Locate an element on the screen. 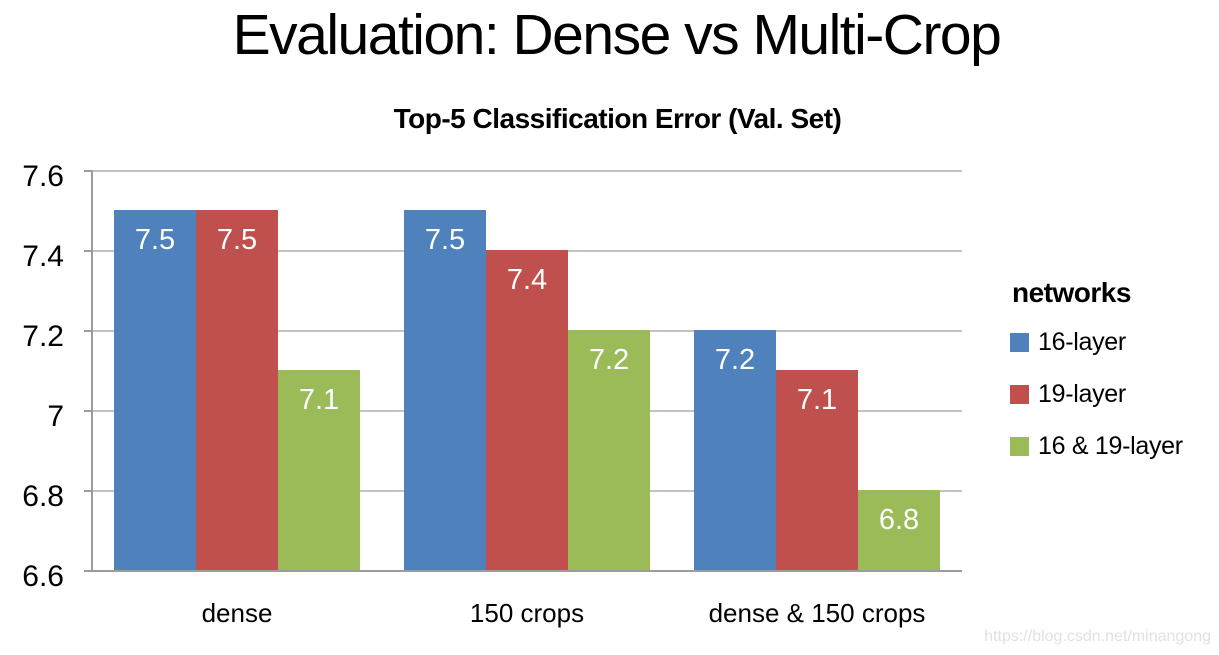  legend-label: 16 & 19-layer is located at coordinates (1110, 445).